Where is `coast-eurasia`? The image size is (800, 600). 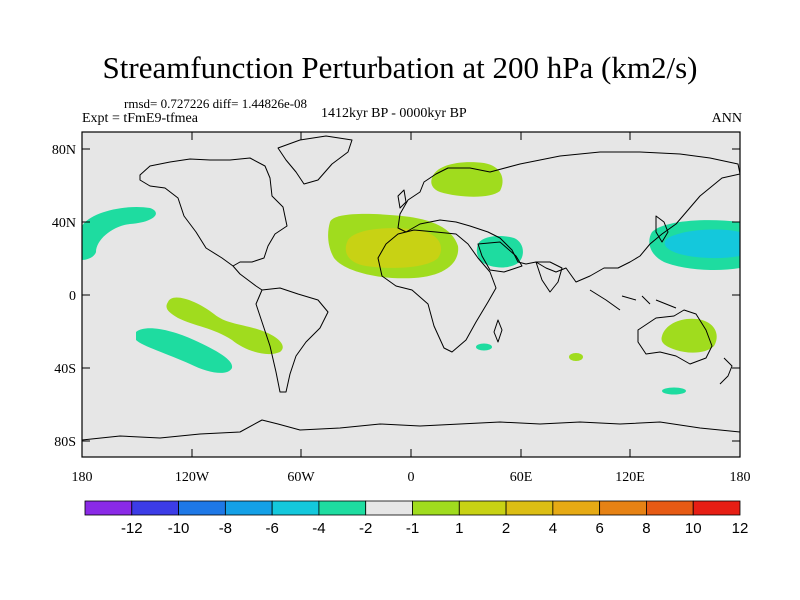 coast-eurasia is located at coordinates (568, 217).